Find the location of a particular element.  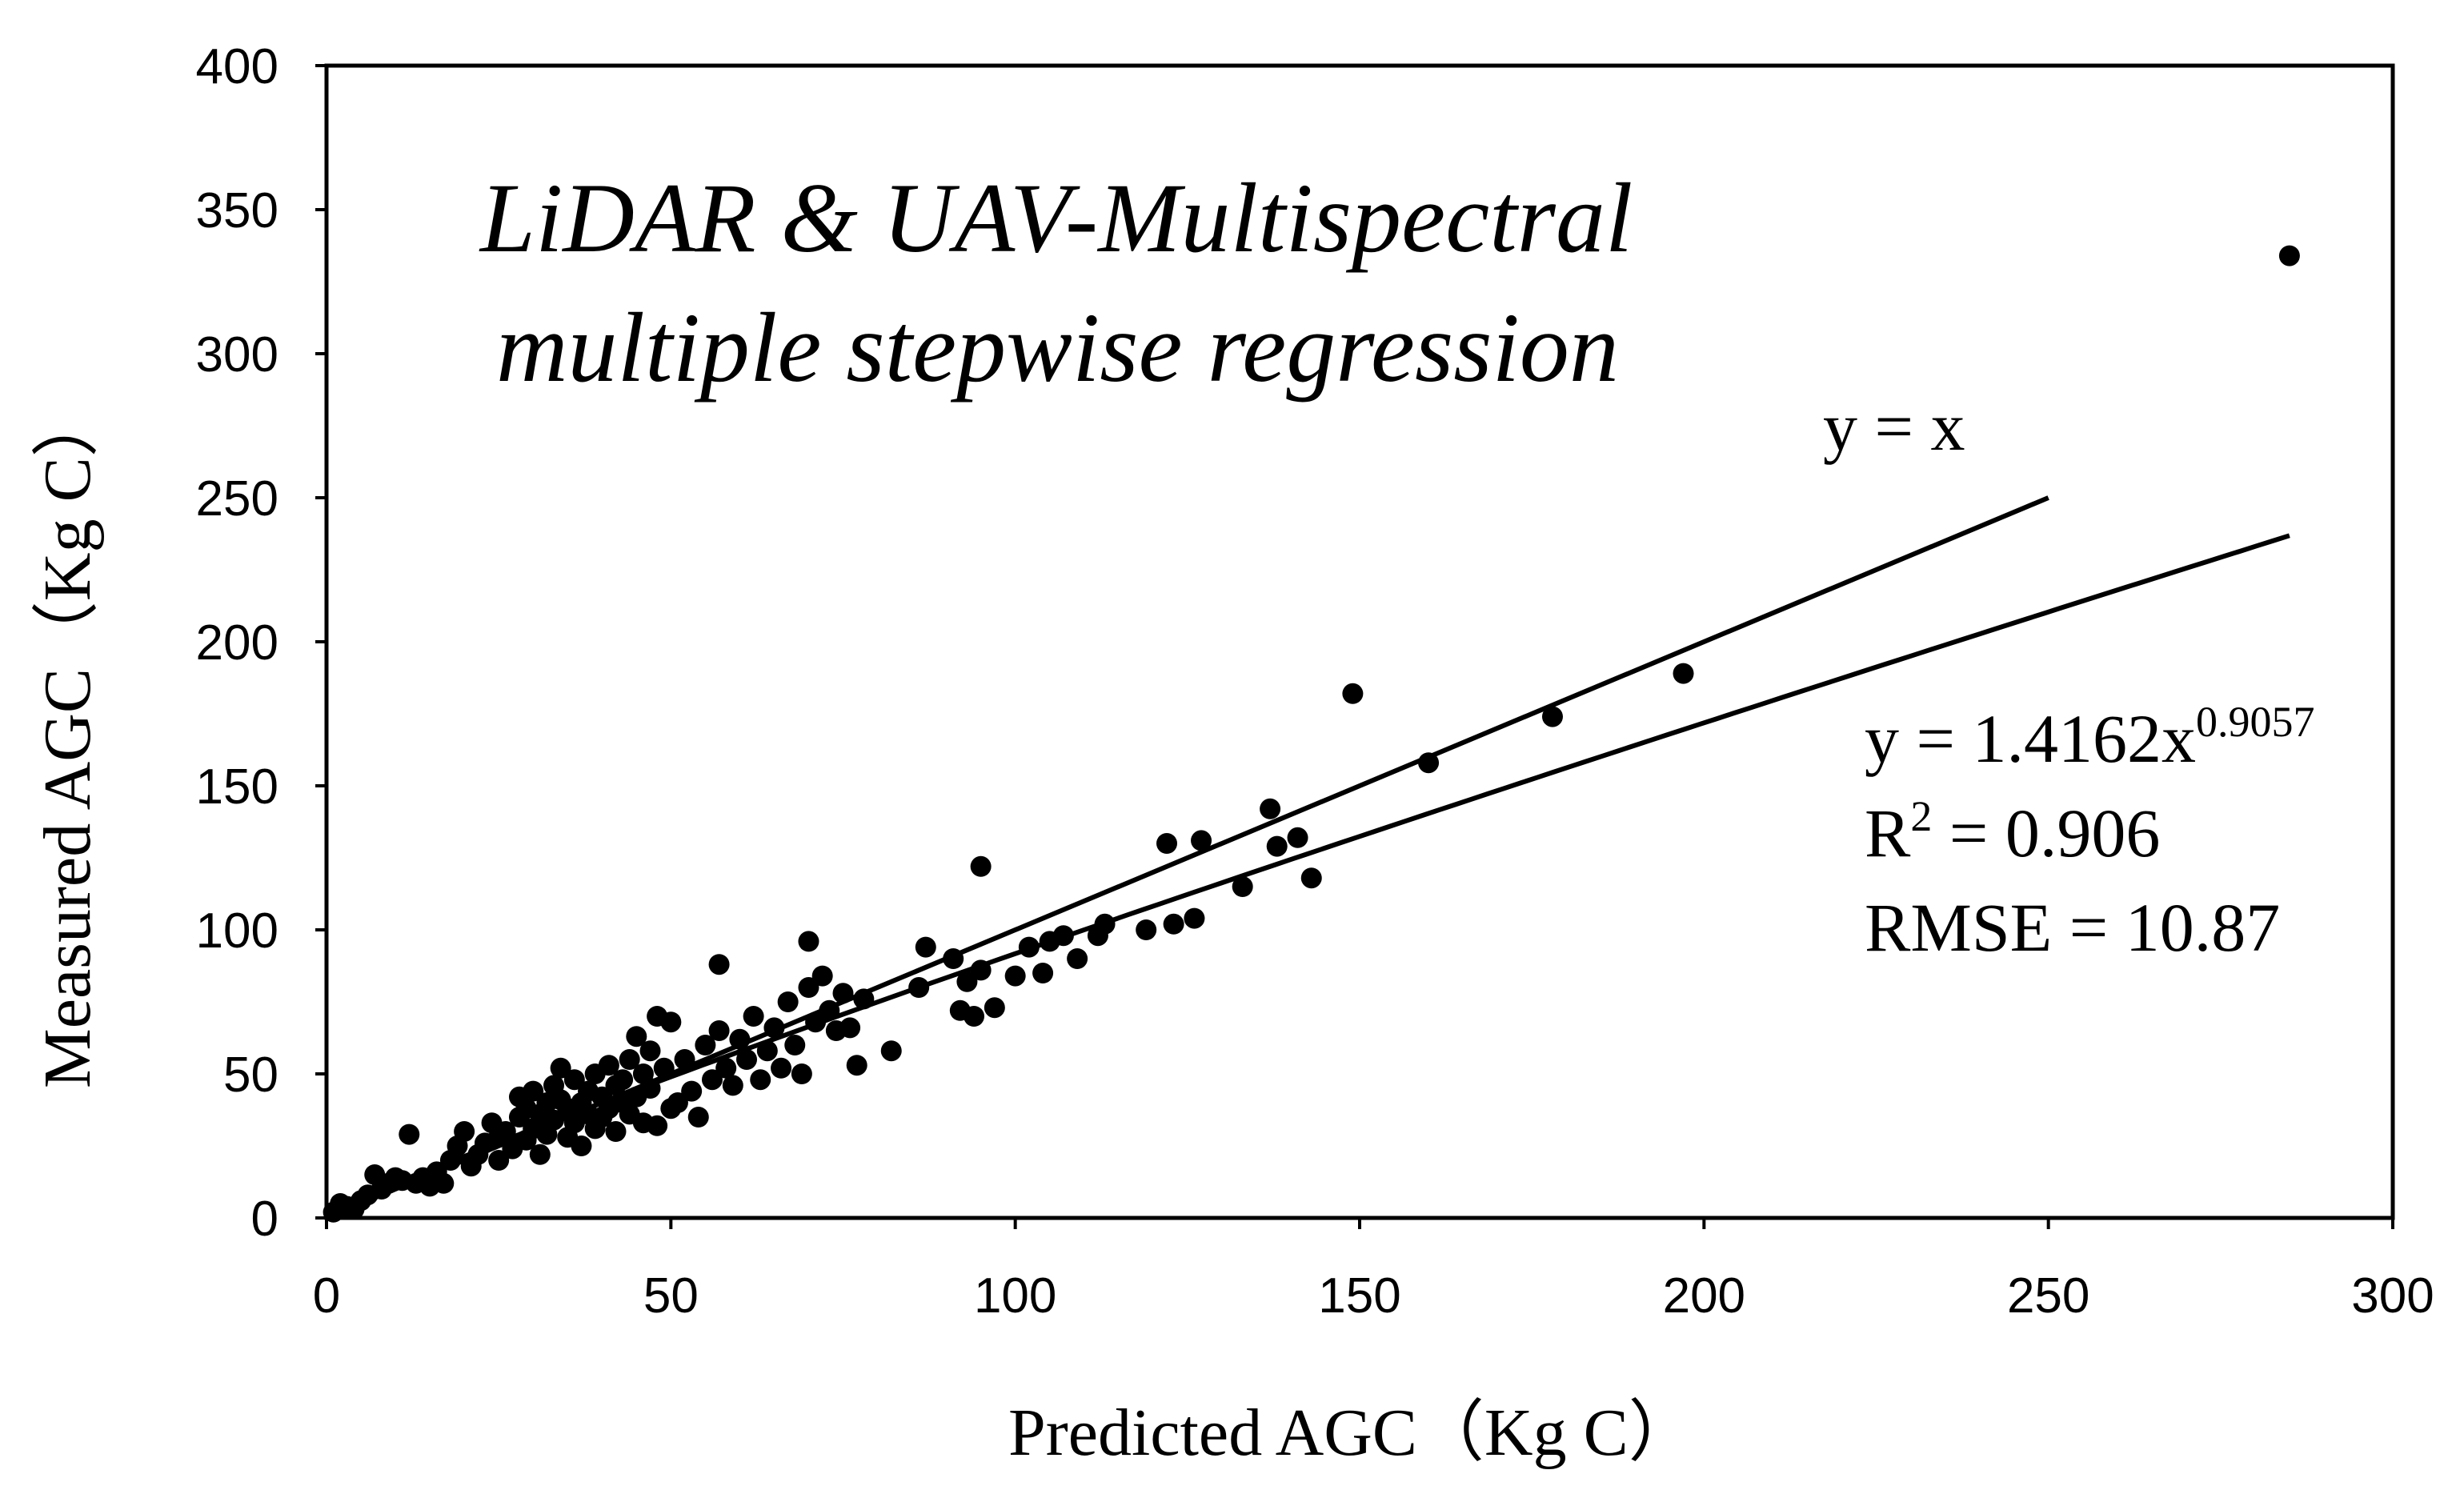

y-tick-label: 400 is located at coordinates (237, 66).